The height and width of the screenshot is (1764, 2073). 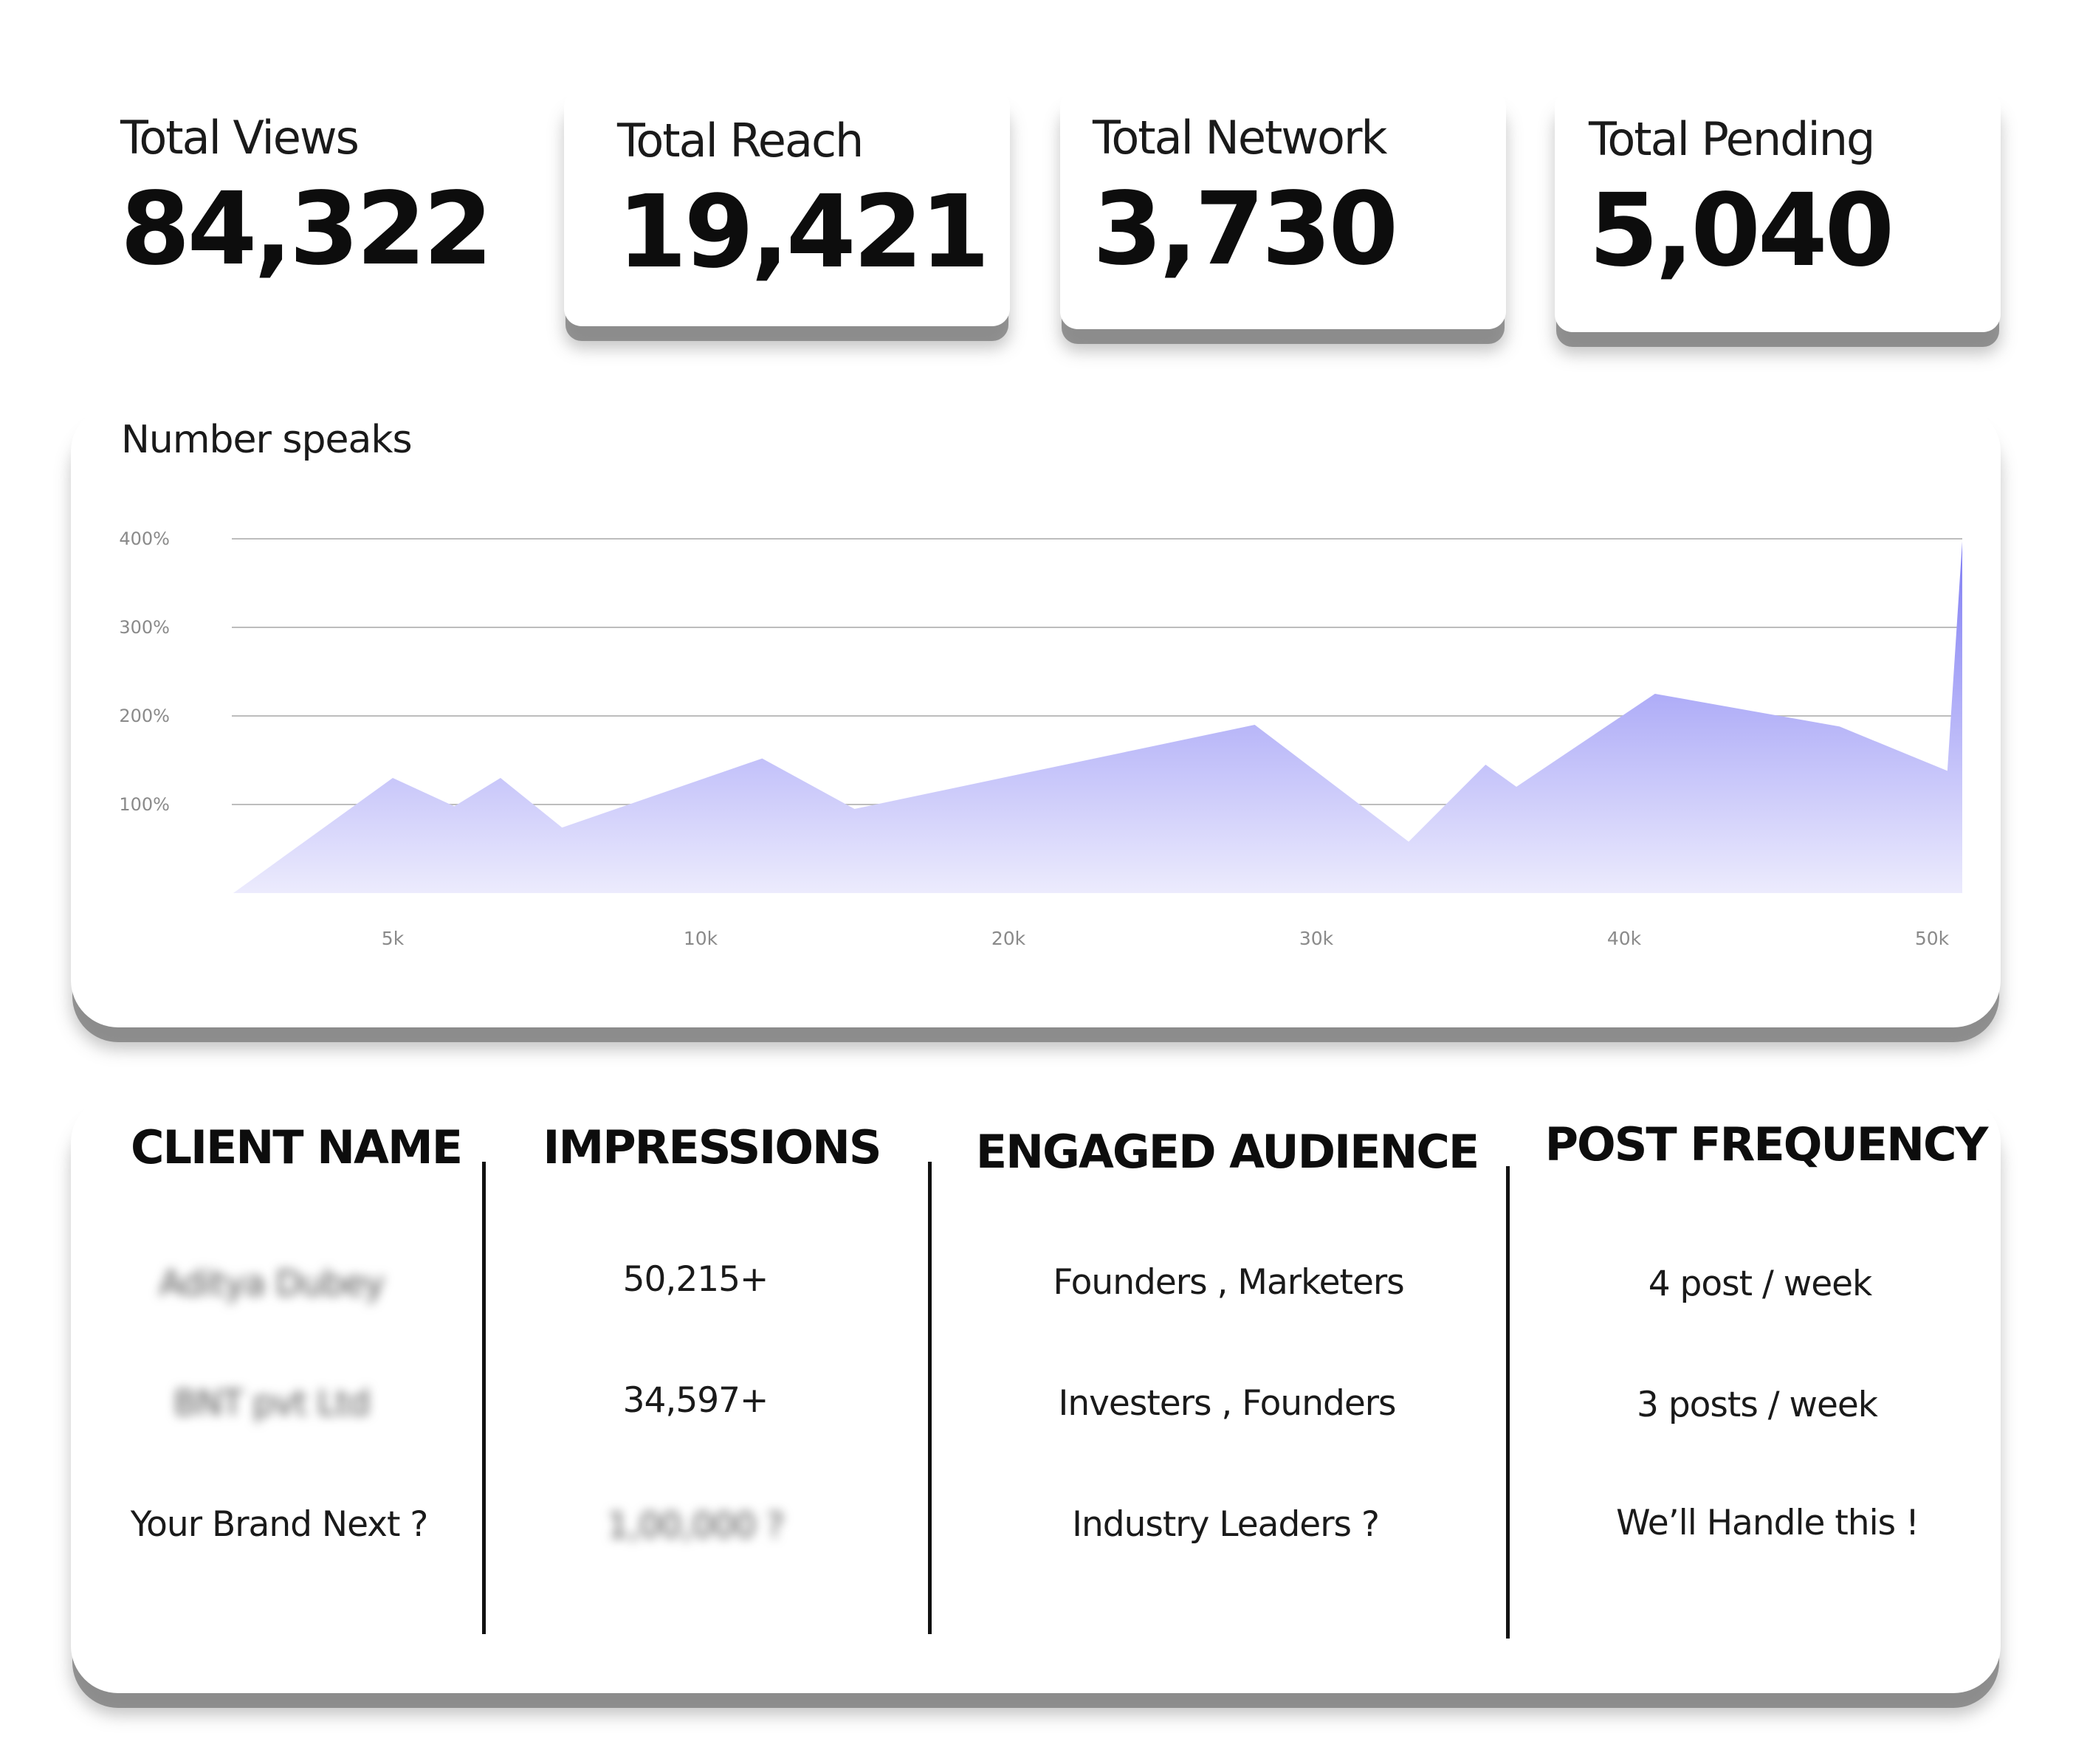 What do you see at coordinates (1767, 1523) in the screenshot?
I see `table-cell-frequency: We’ll Handle this !` at bounding box center [1767, 1523].